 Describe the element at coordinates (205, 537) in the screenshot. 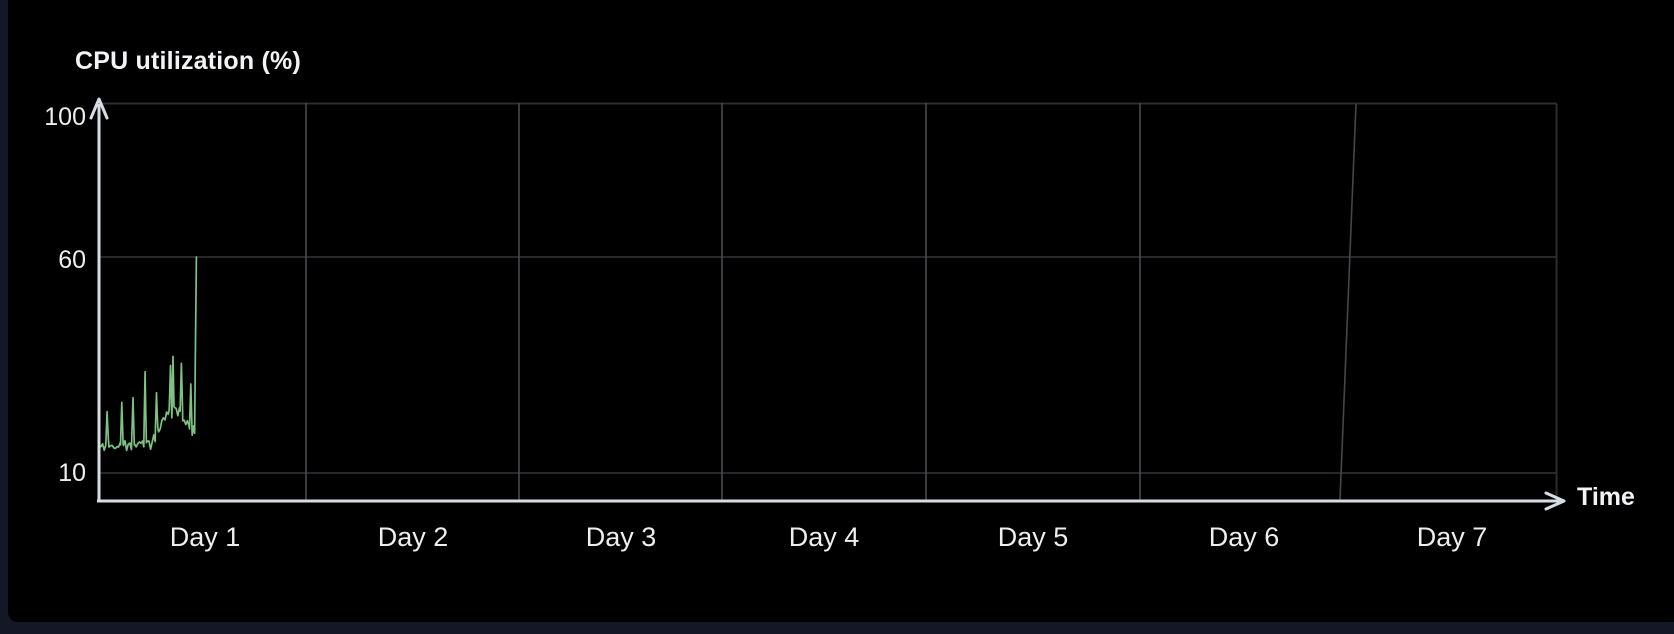

I see `x-axis-tick-day-1: Day 1` at that location.